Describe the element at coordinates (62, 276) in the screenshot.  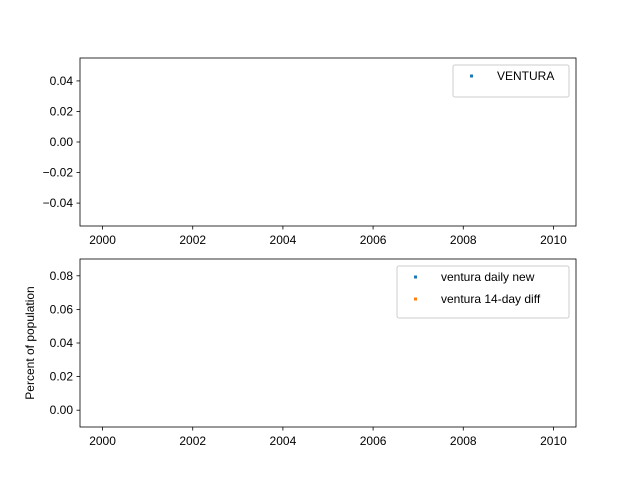
I see `bottom-y-tick-label: 0.08` at that location.